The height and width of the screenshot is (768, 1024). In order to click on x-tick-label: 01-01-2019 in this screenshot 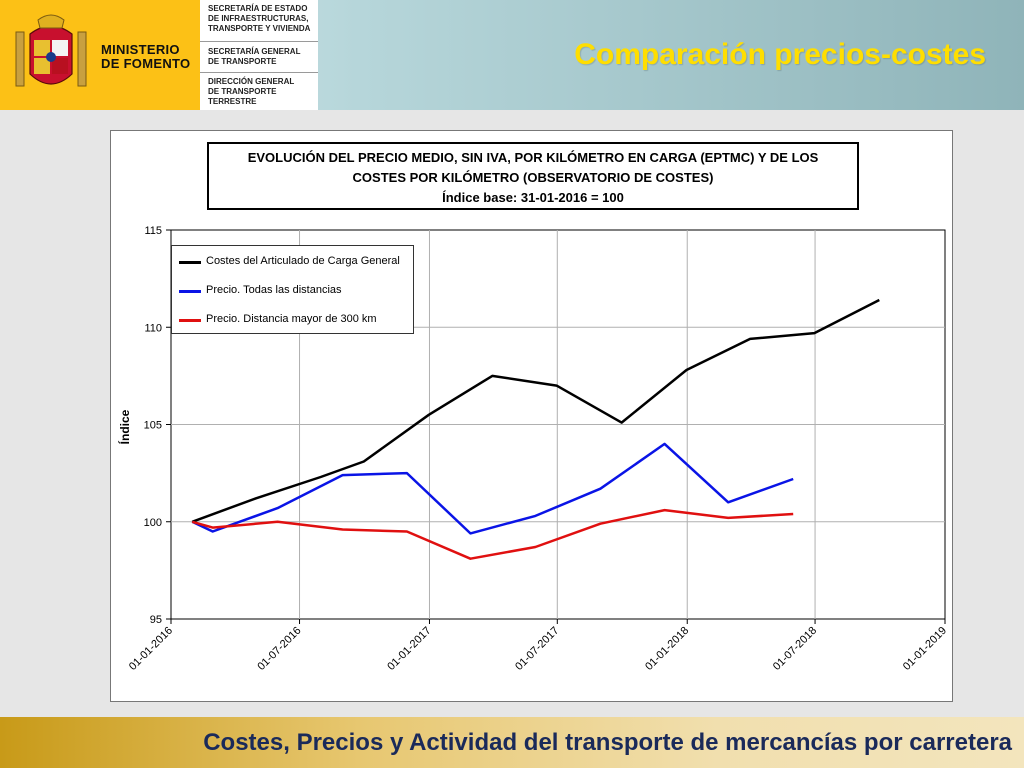, I will do `click(925, 649)`.